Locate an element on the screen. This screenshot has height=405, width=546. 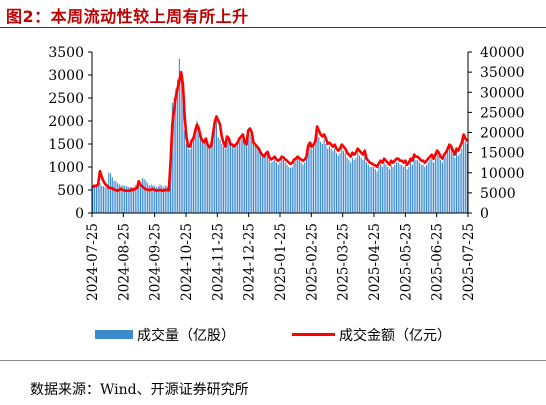
x-tick-label: 2025-03-25 is located at coordinates (344, 262).